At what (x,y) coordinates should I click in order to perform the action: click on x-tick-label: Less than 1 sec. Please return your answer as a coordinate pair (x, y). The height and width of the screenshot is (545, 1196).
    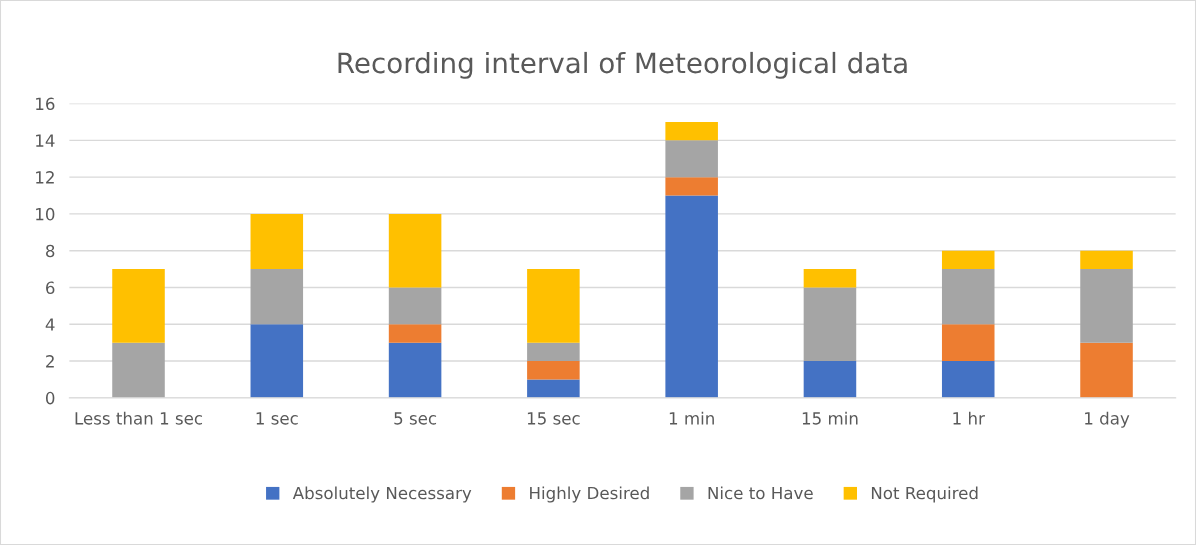
    Looking at the image, I should click on (139, 418).